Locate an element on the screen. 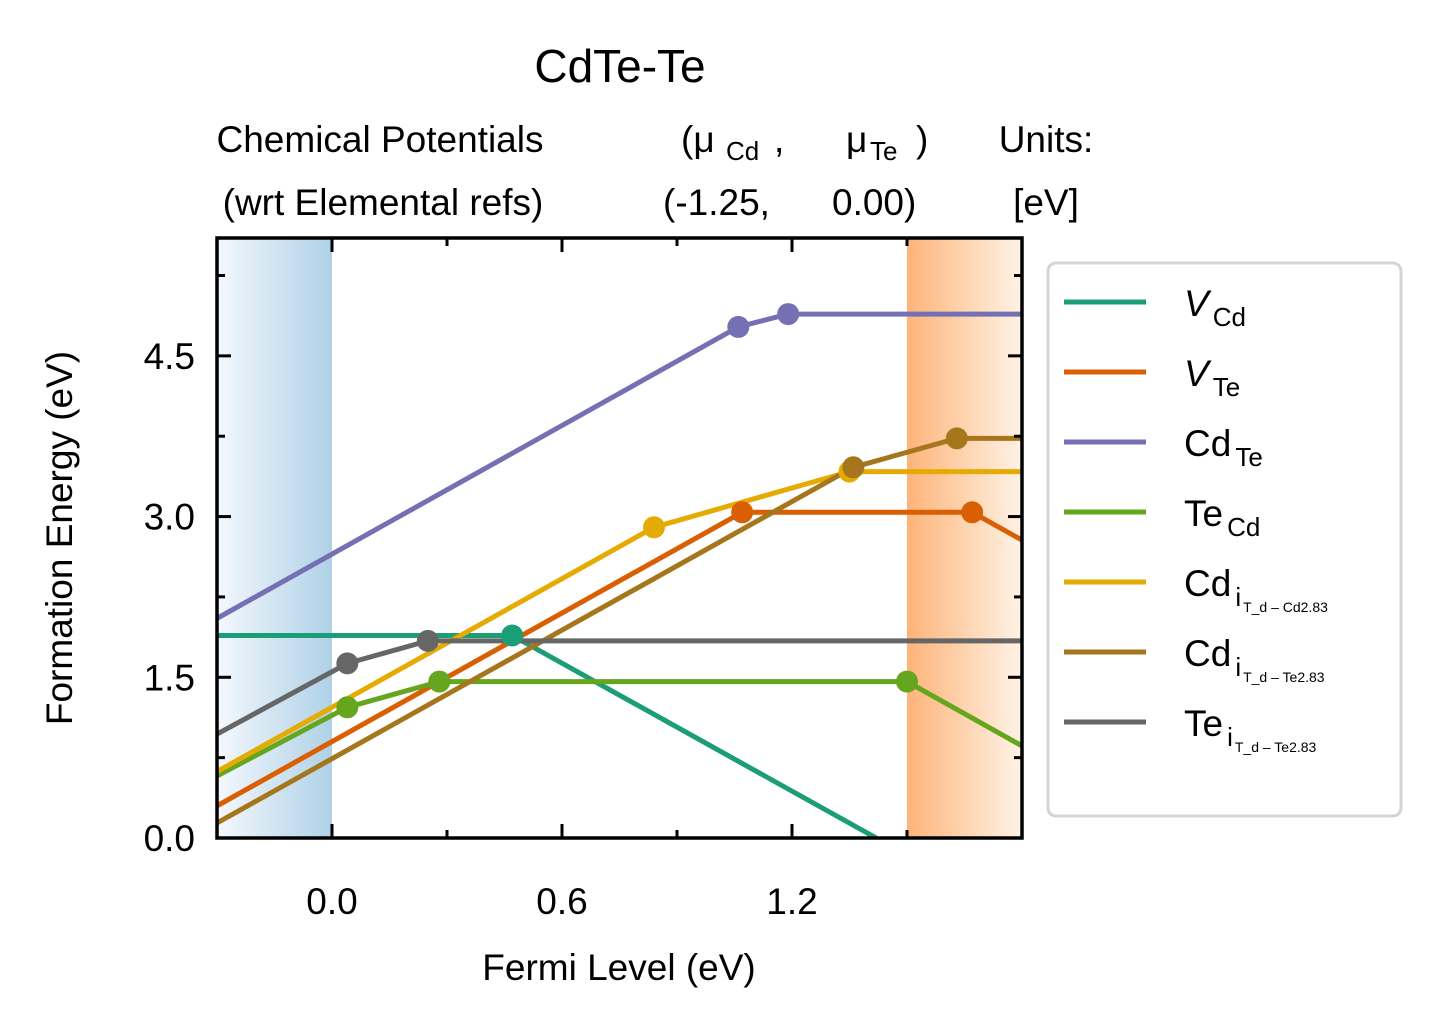 The width and height of the screenshot is (1442, 1032). legend-label-6: Te is located at coordinates (1203, 723).